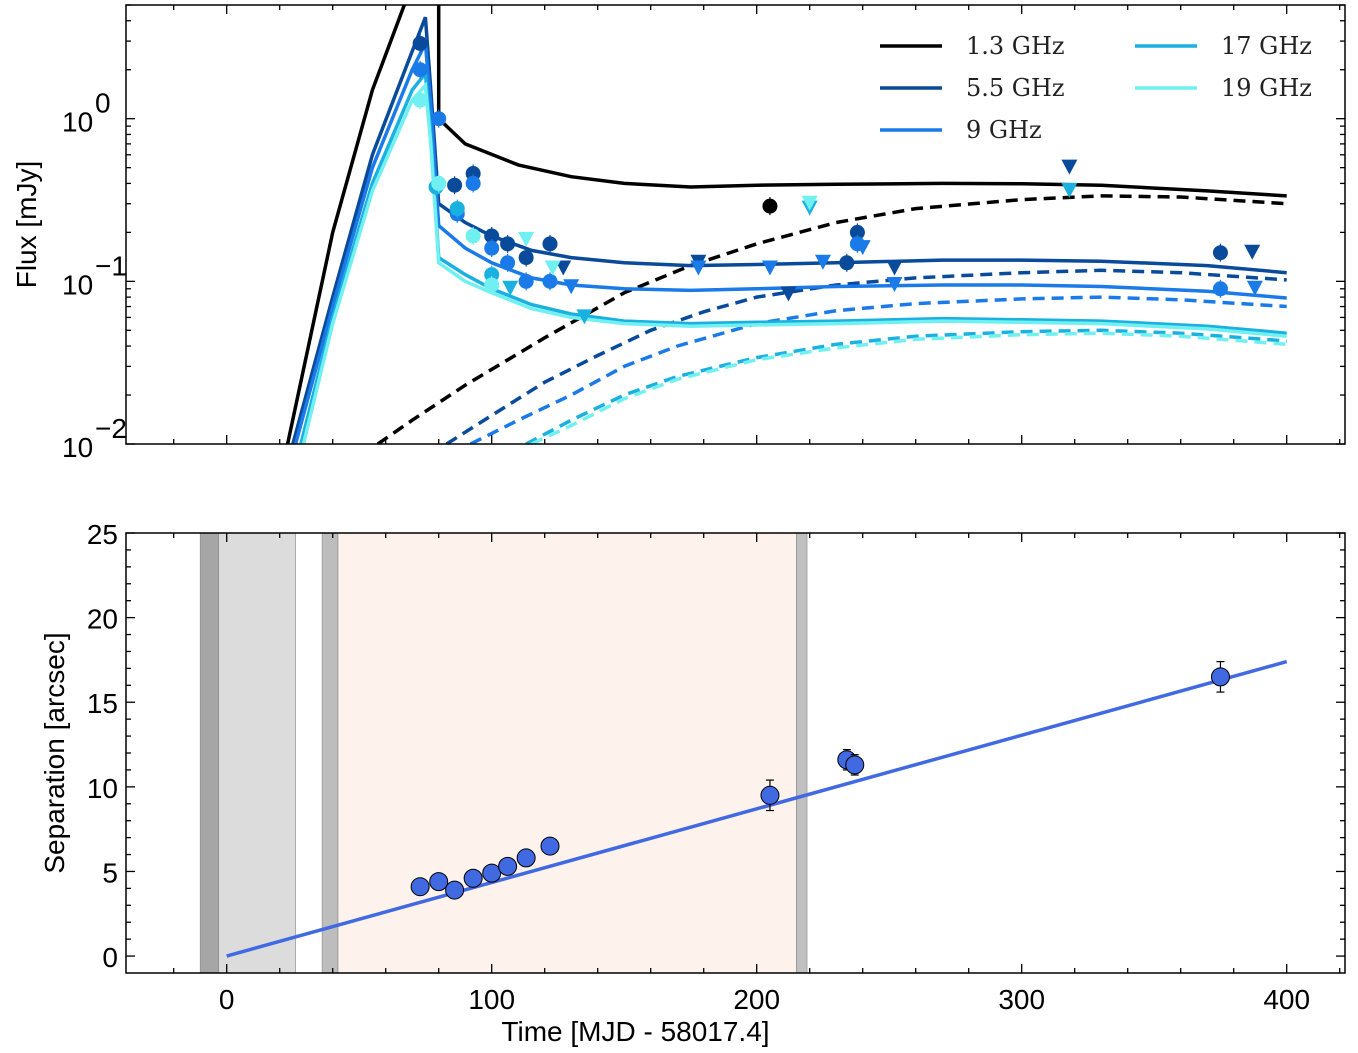 This screenshot has height=1053, width=1358. Describe the element at coordinates (1266, 46) in the screenshot. I see `legend-label: 17 GHz` at that location.